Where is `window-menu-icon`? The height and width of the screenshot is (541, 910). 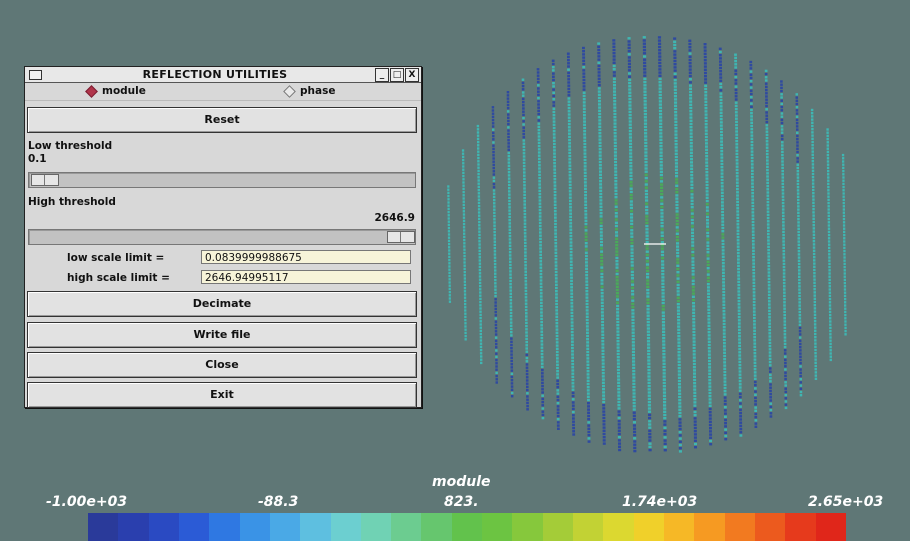 window-menu-icon is located at coordinates (35, 74).